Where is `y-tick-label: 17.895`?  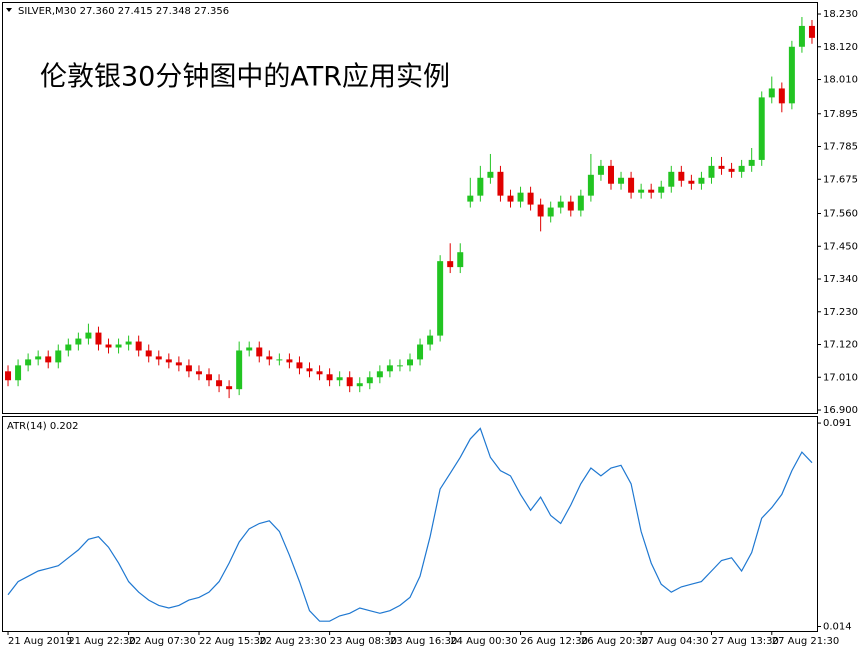
y-tick-label: 17.895 is located at coordinates (840, 114).